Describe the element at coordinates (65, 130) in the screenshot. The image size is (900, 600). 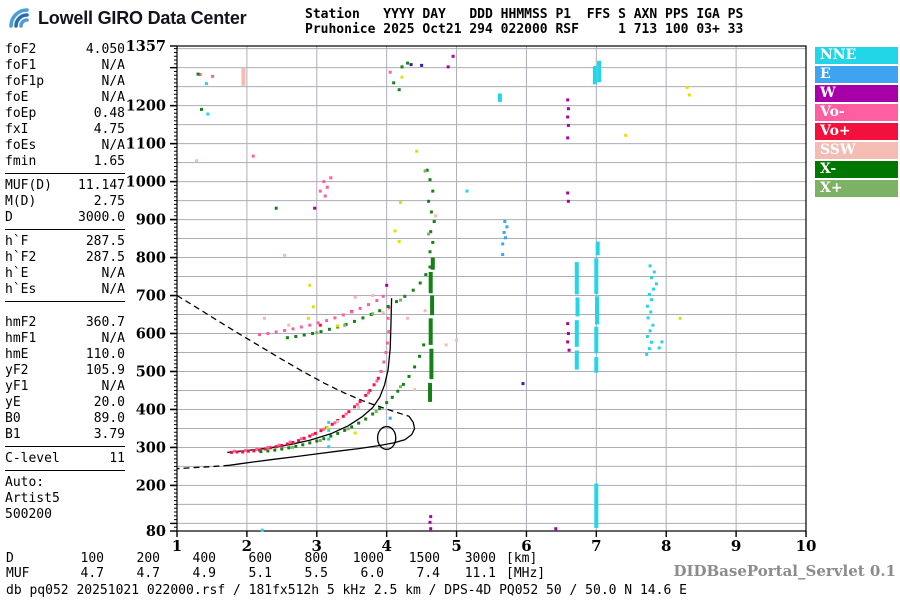
I see `param-row: fxI 4.75` at that location.